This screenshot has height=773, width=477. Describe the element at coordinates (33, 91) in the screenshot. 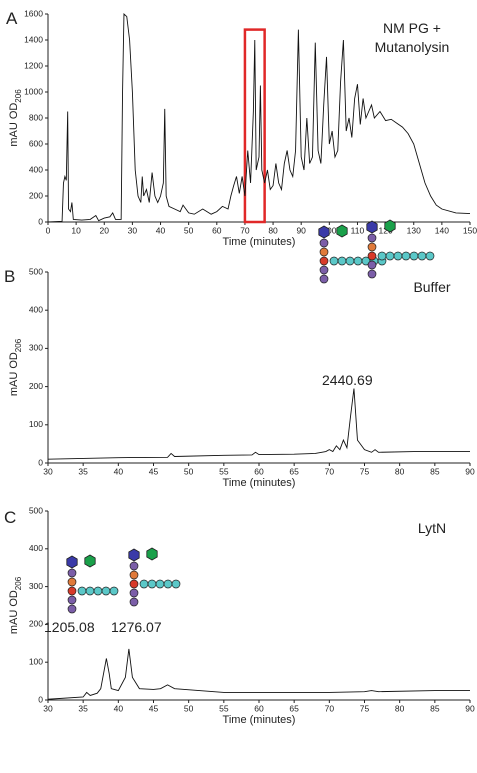

I see `y-tick-label: 1000` at that location.